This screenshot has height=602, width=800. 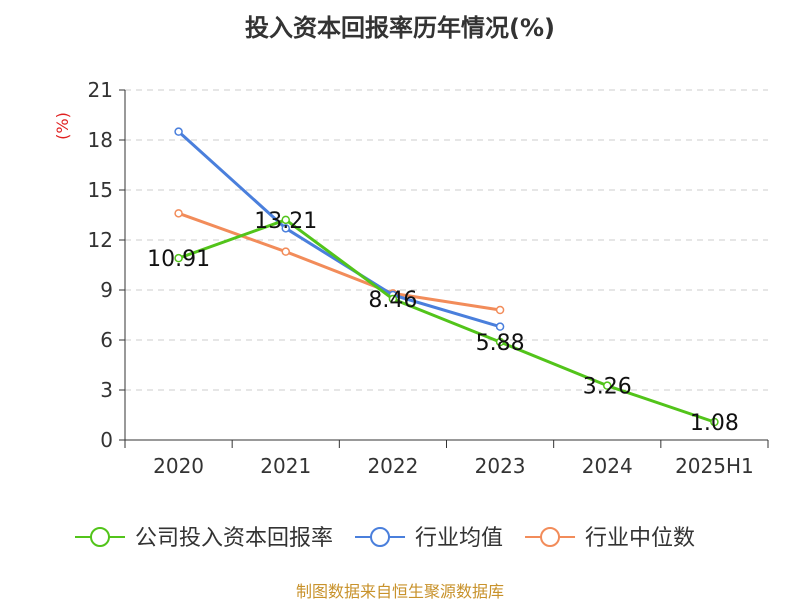 What do you see at coordinates (100, 90) in the screenshot?
I see `y-tick-label: 21` at bounding box center [100, 90].